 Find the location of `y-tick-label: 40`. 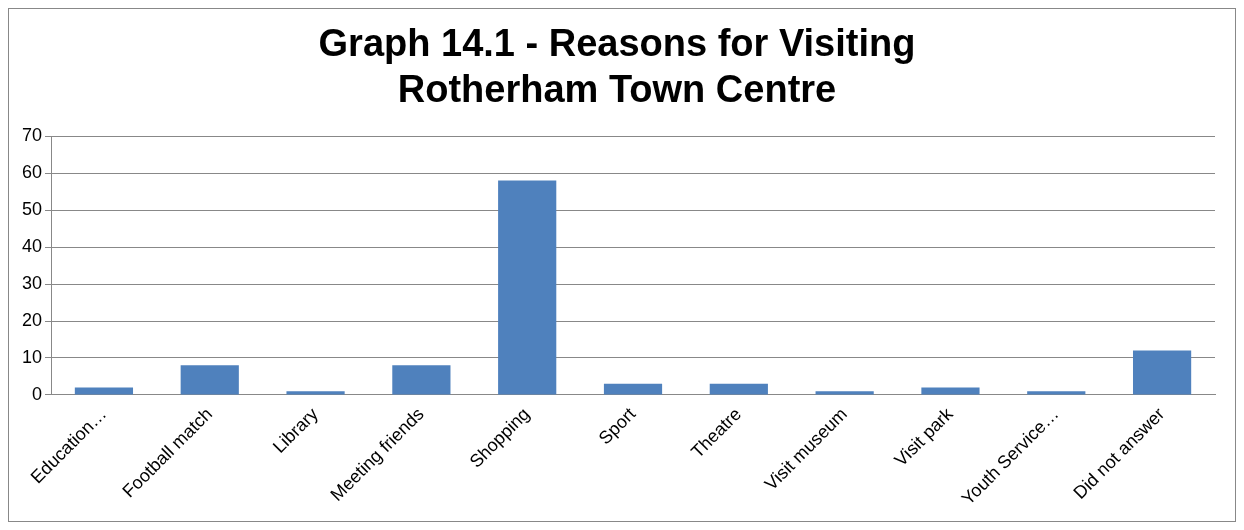

y-tick-label: 40 is located at coordinates (32, 246).